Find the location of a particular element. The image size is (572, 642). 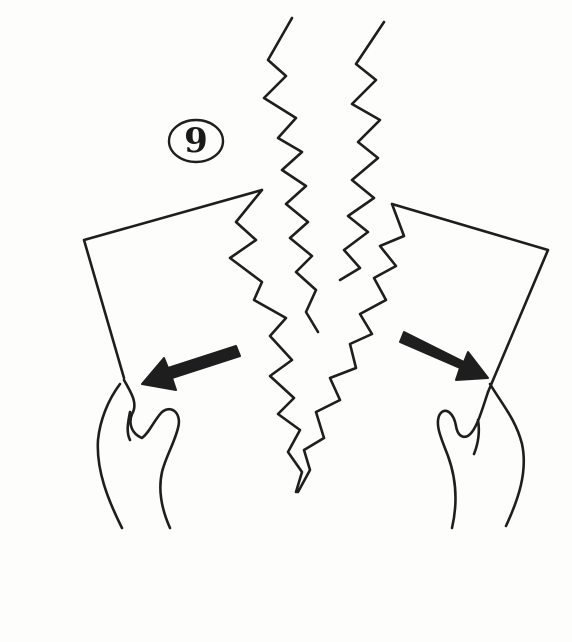

left-hand-icon is located at coordinates (138, 454).